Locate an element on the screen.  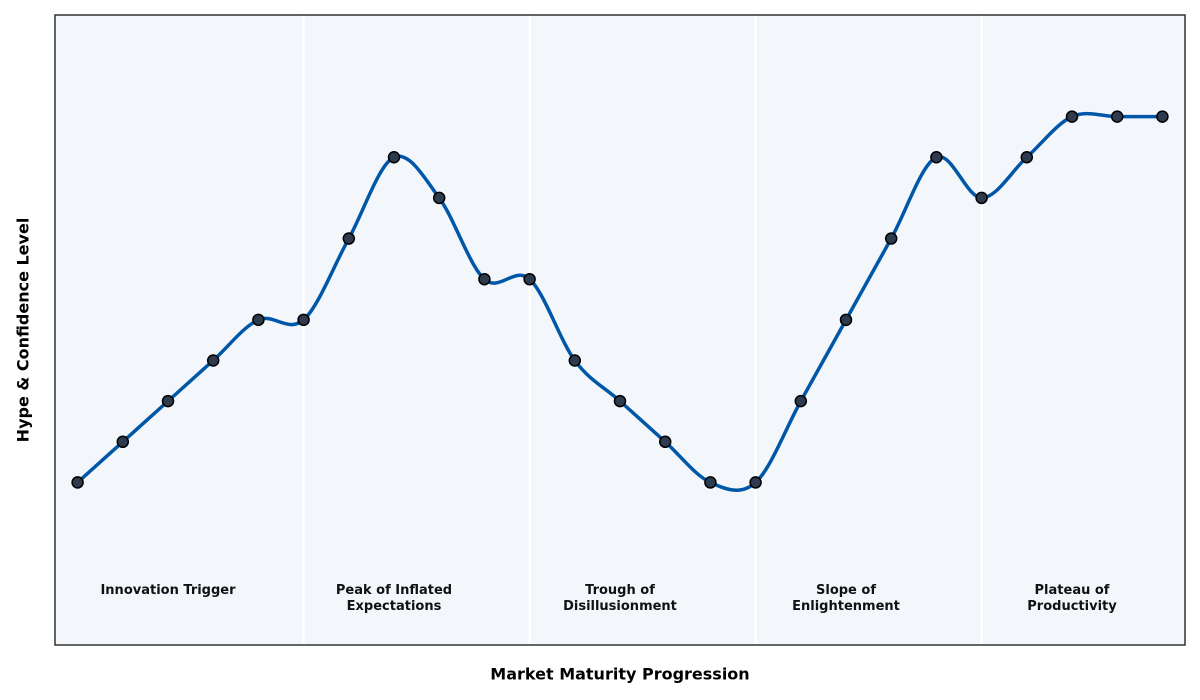
phase-label-line: Disillusionment is located at coordinates (620, 606).